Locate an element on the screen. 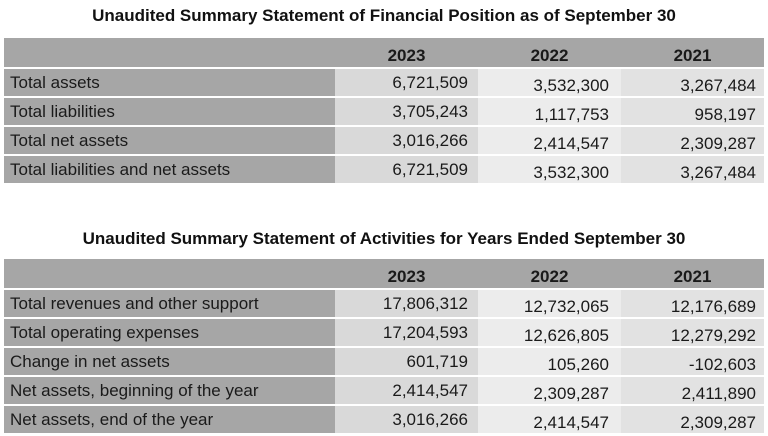  cell-2021: -102,603 is located at coordinates (692, 362).